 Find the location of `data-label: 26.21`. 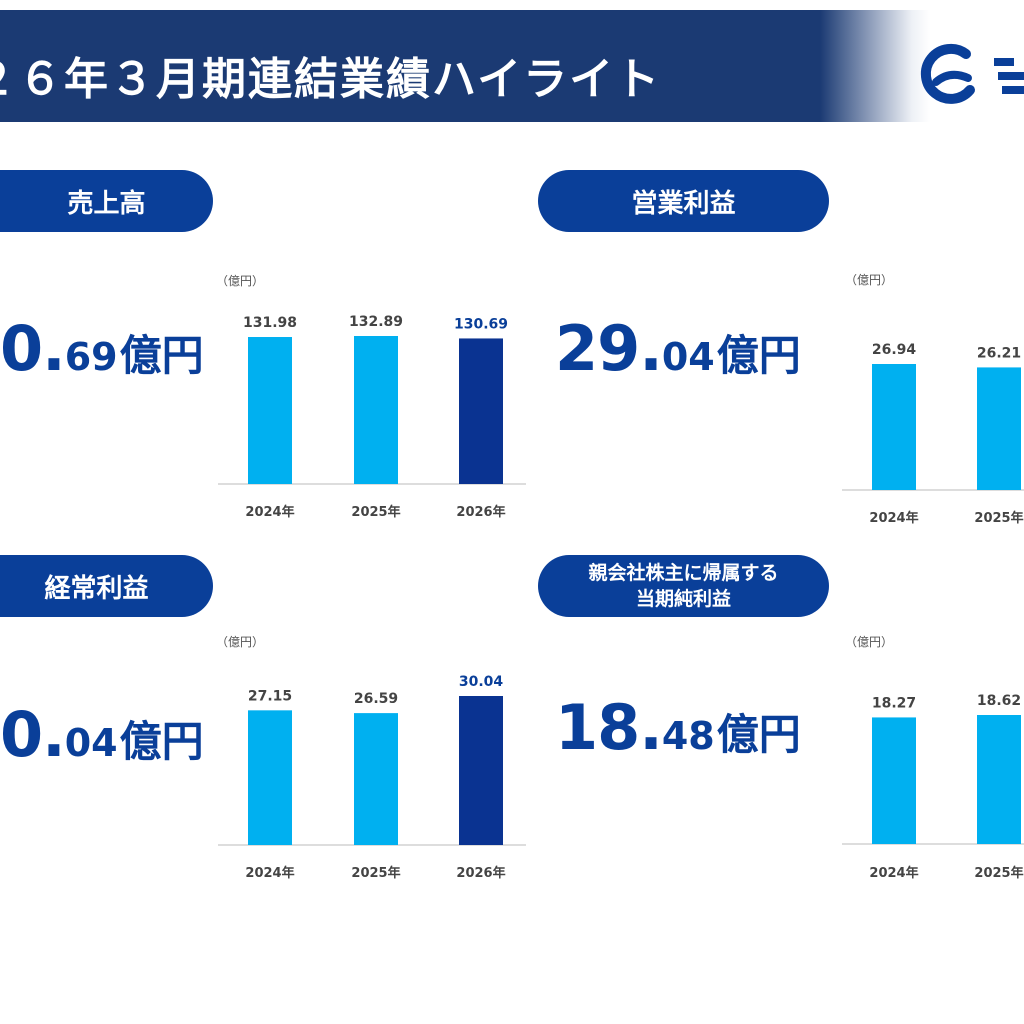

data-label: 26.21 is located at coordinates (999, 353).